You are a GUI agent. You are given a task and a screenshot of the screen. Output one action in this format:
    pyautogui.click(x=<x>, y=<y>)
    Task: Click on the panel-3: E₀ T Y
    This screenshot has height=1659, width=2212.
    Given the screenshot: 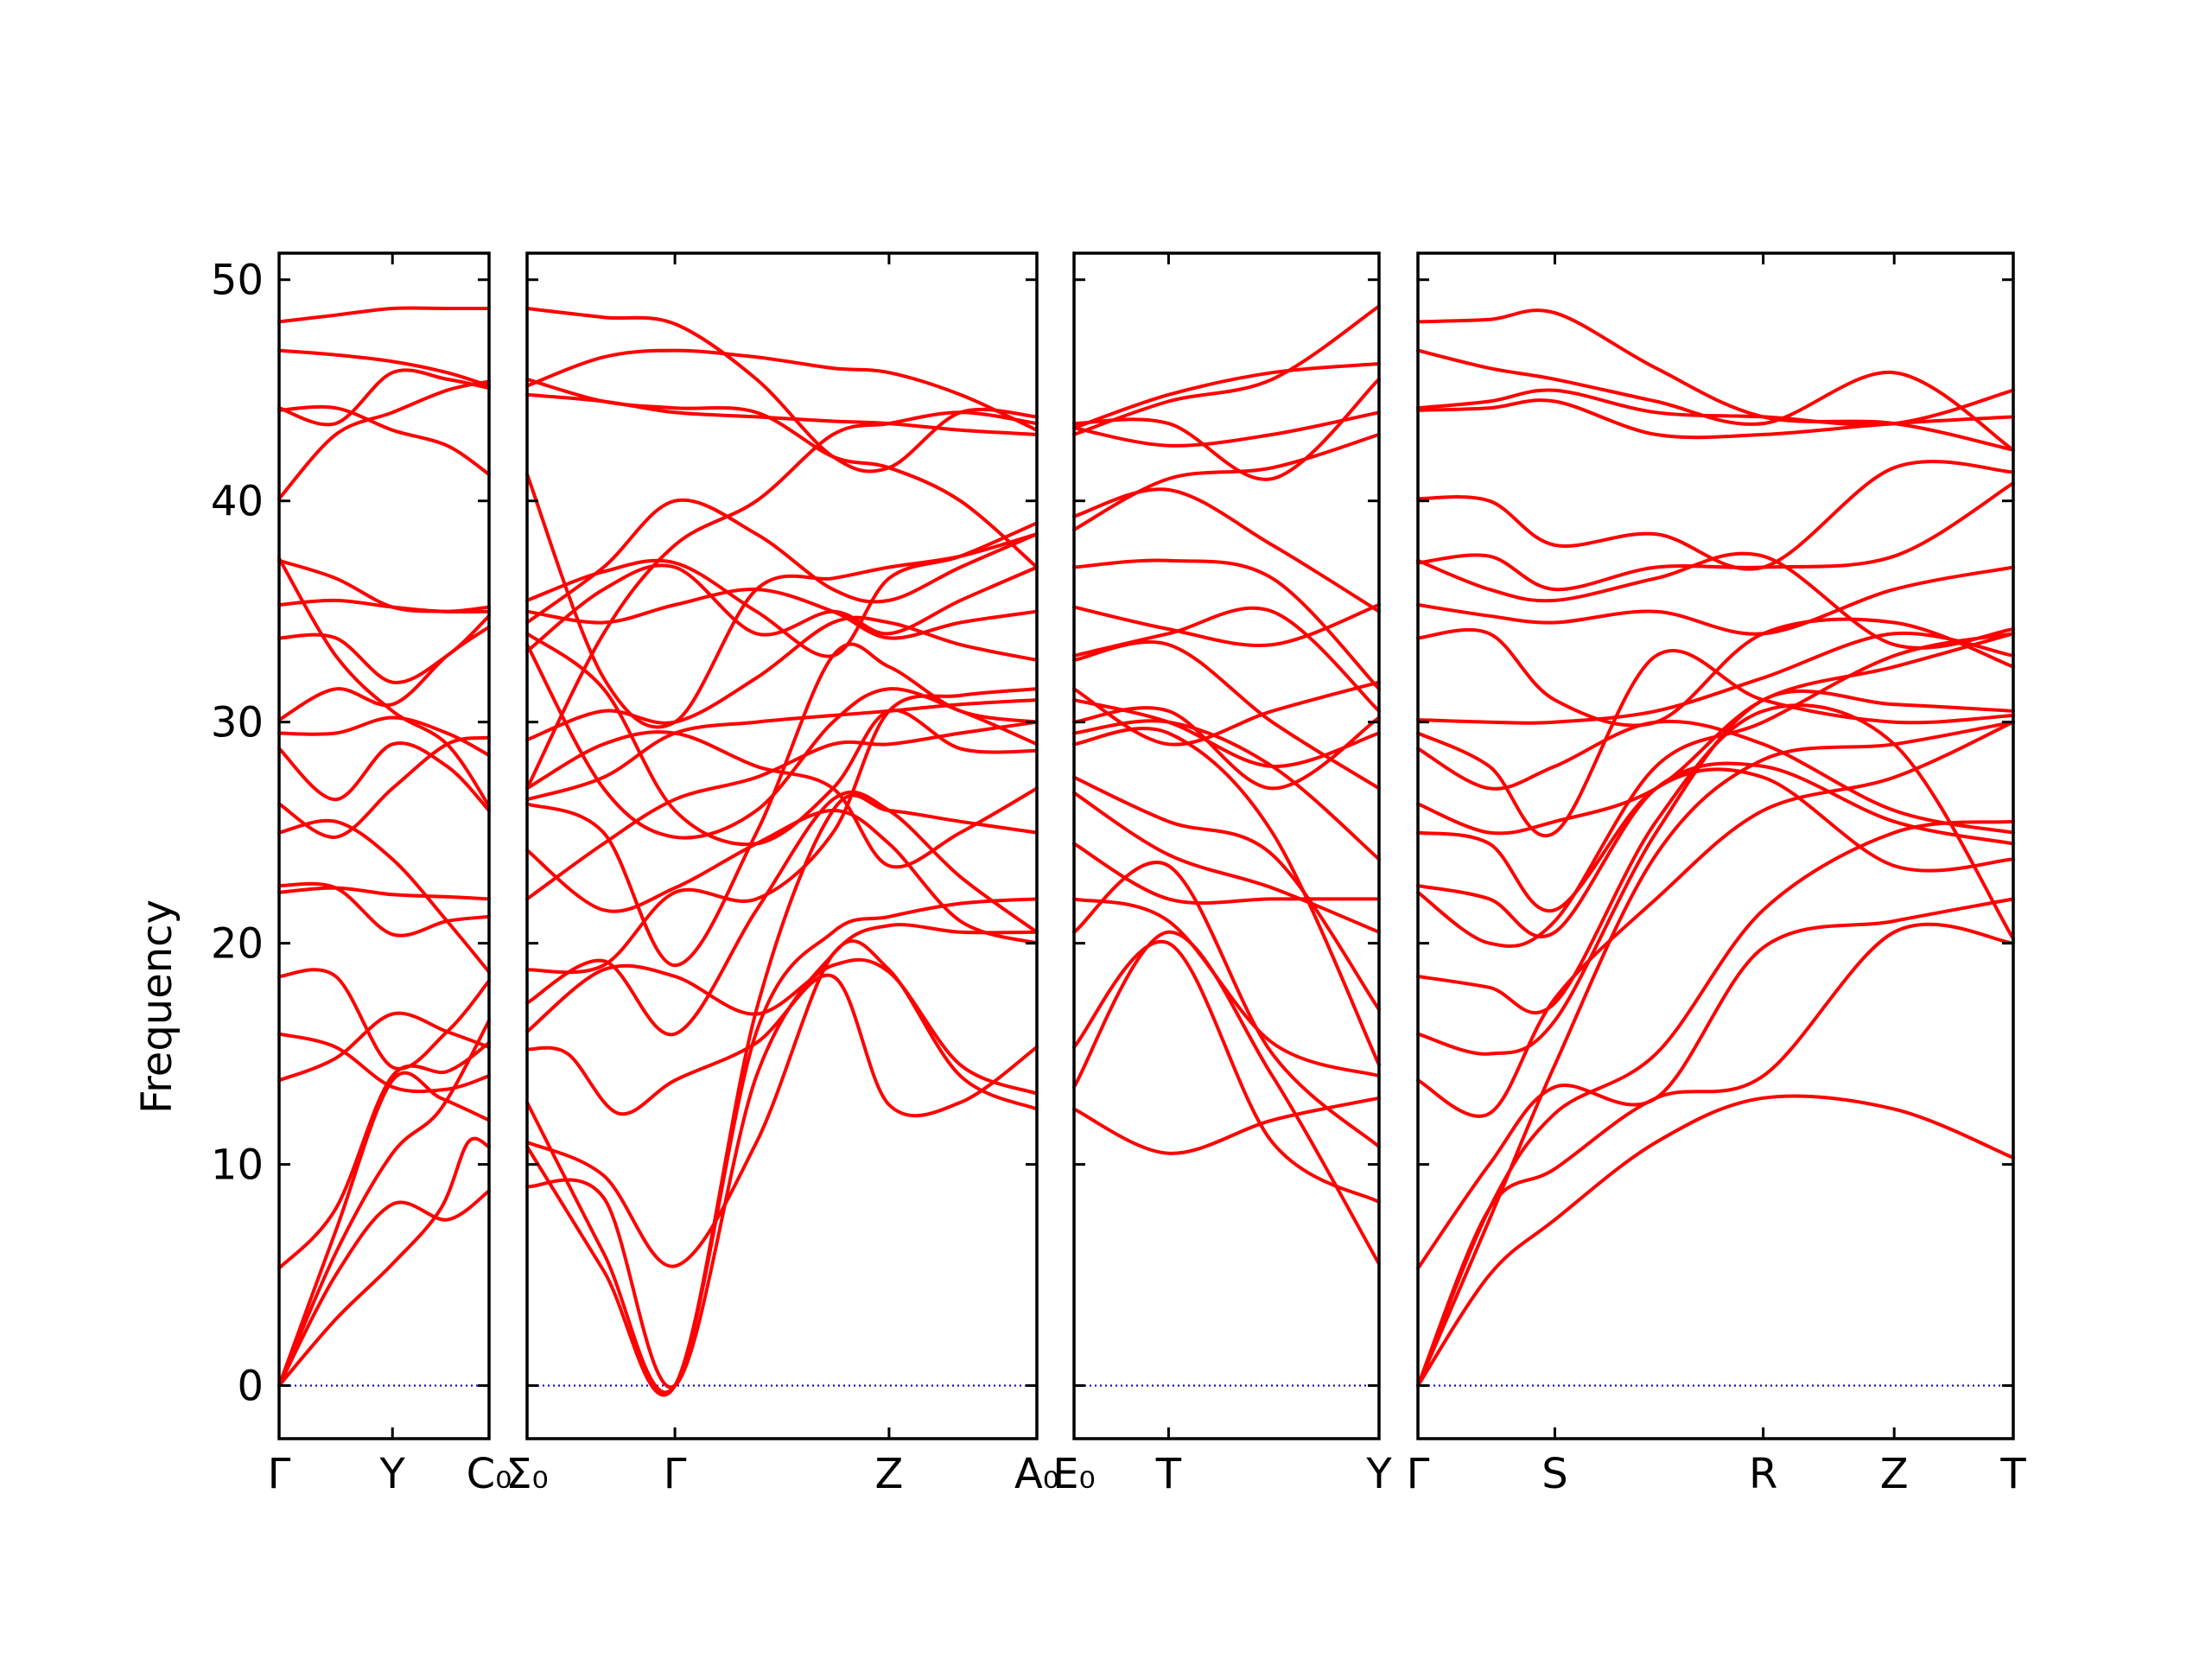 What is the action you would take?
    pyautogui.click(x=1222, y=874)
    